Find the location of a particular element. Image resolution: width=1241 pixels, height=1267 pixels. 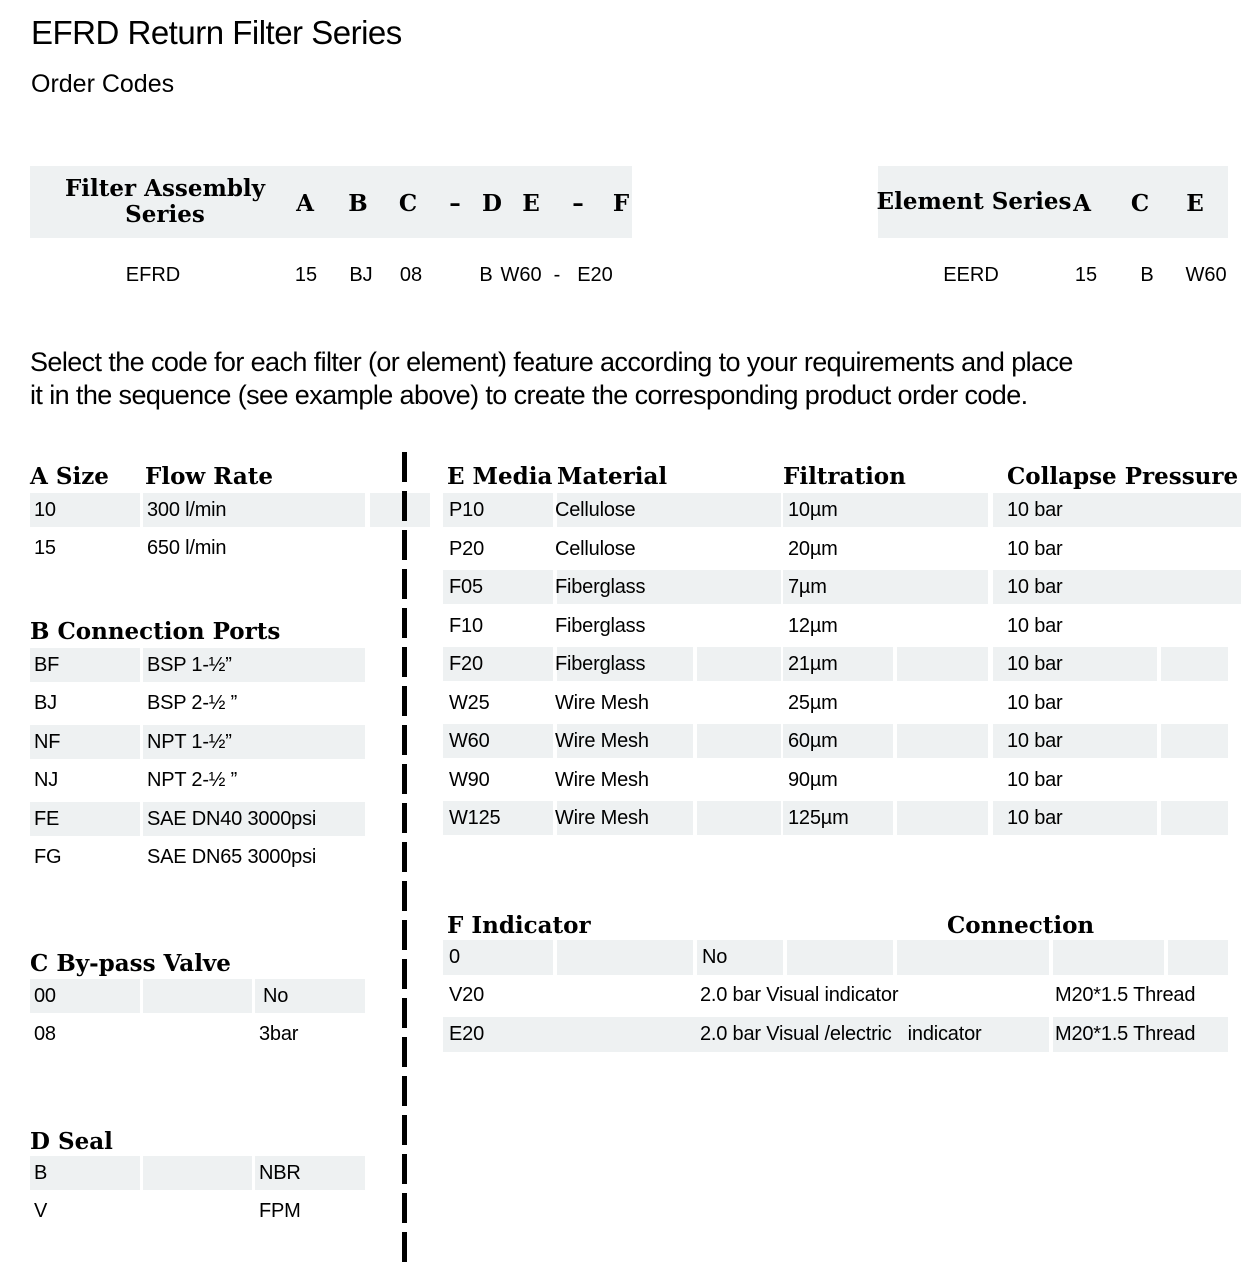

table-row: V FPM is located at coordinates (620, 1211).